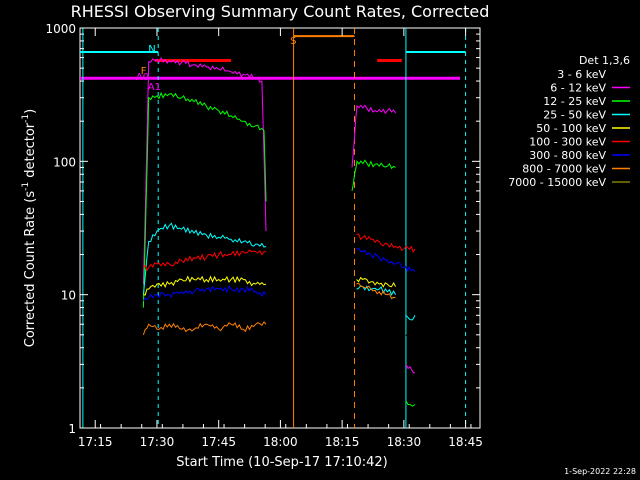 This screenshot has height=480, width=640. I want to click on series-50-100-kev, so click(270, 285).